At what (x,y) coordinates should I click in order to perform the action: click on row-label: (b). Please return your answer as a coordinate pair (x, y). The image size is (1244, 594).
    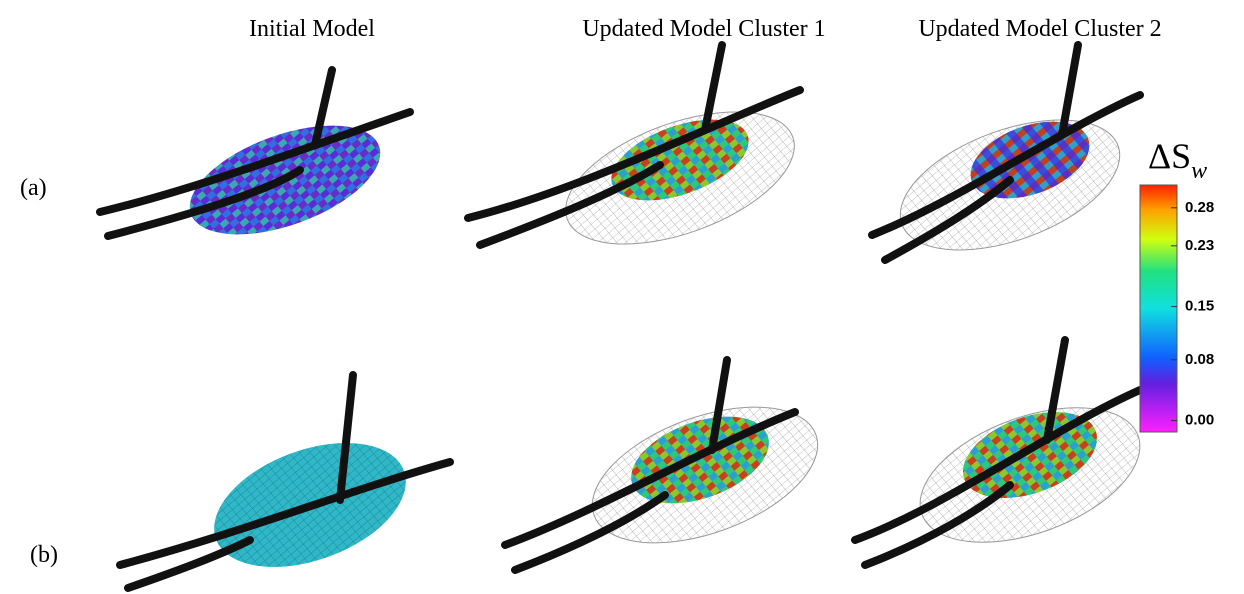
    Looking at the image, I should click on (44, 555).